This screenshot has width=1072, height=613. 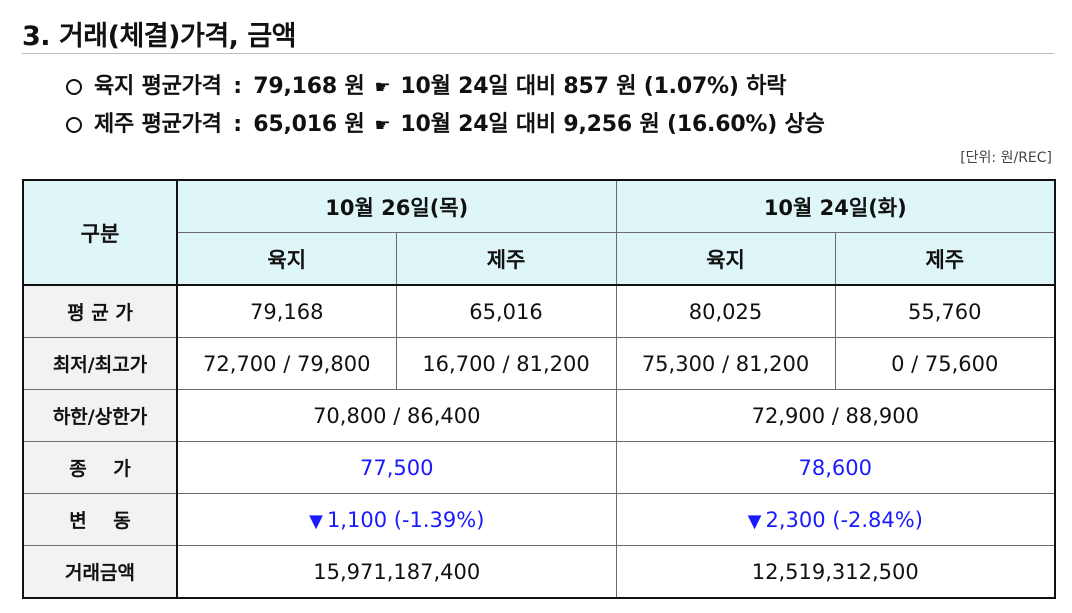 I want to click on table-cell: 15,971,187,400, so click(x=396, y=572).